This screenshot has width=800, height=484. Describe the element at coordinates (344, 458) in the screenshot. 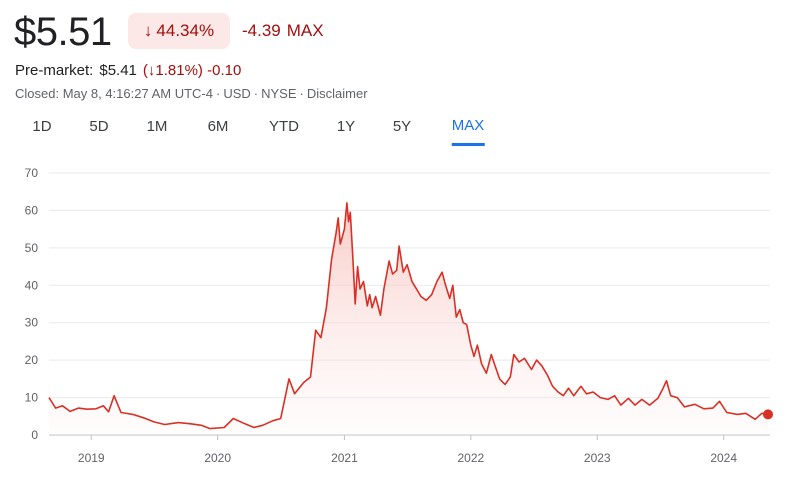

I see `x-tick-label: 2021` at that location.